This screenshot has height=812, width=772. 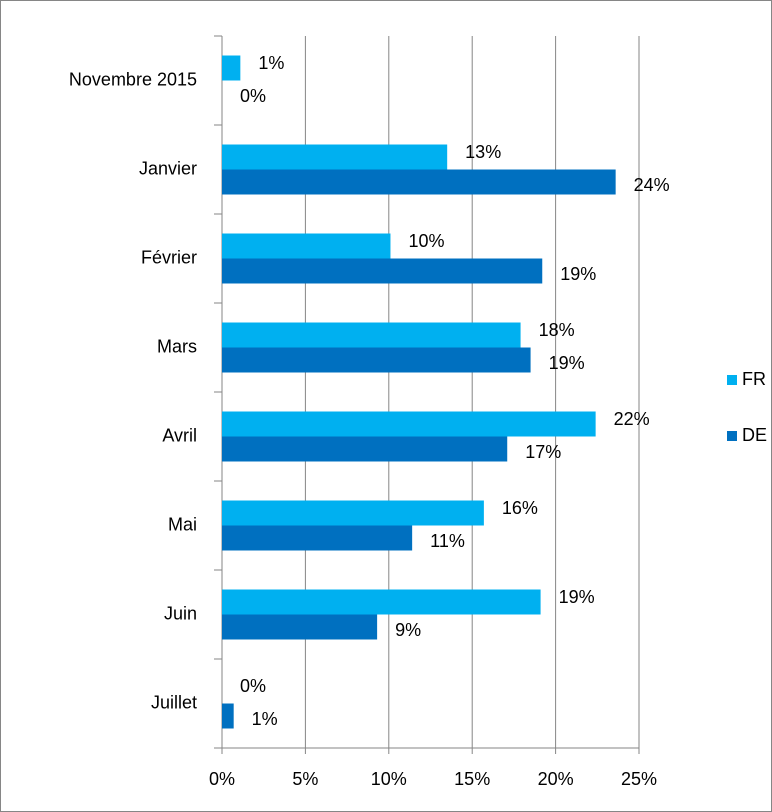 I want to click on x-tick-label: 25%, so click(x=639, y=779).